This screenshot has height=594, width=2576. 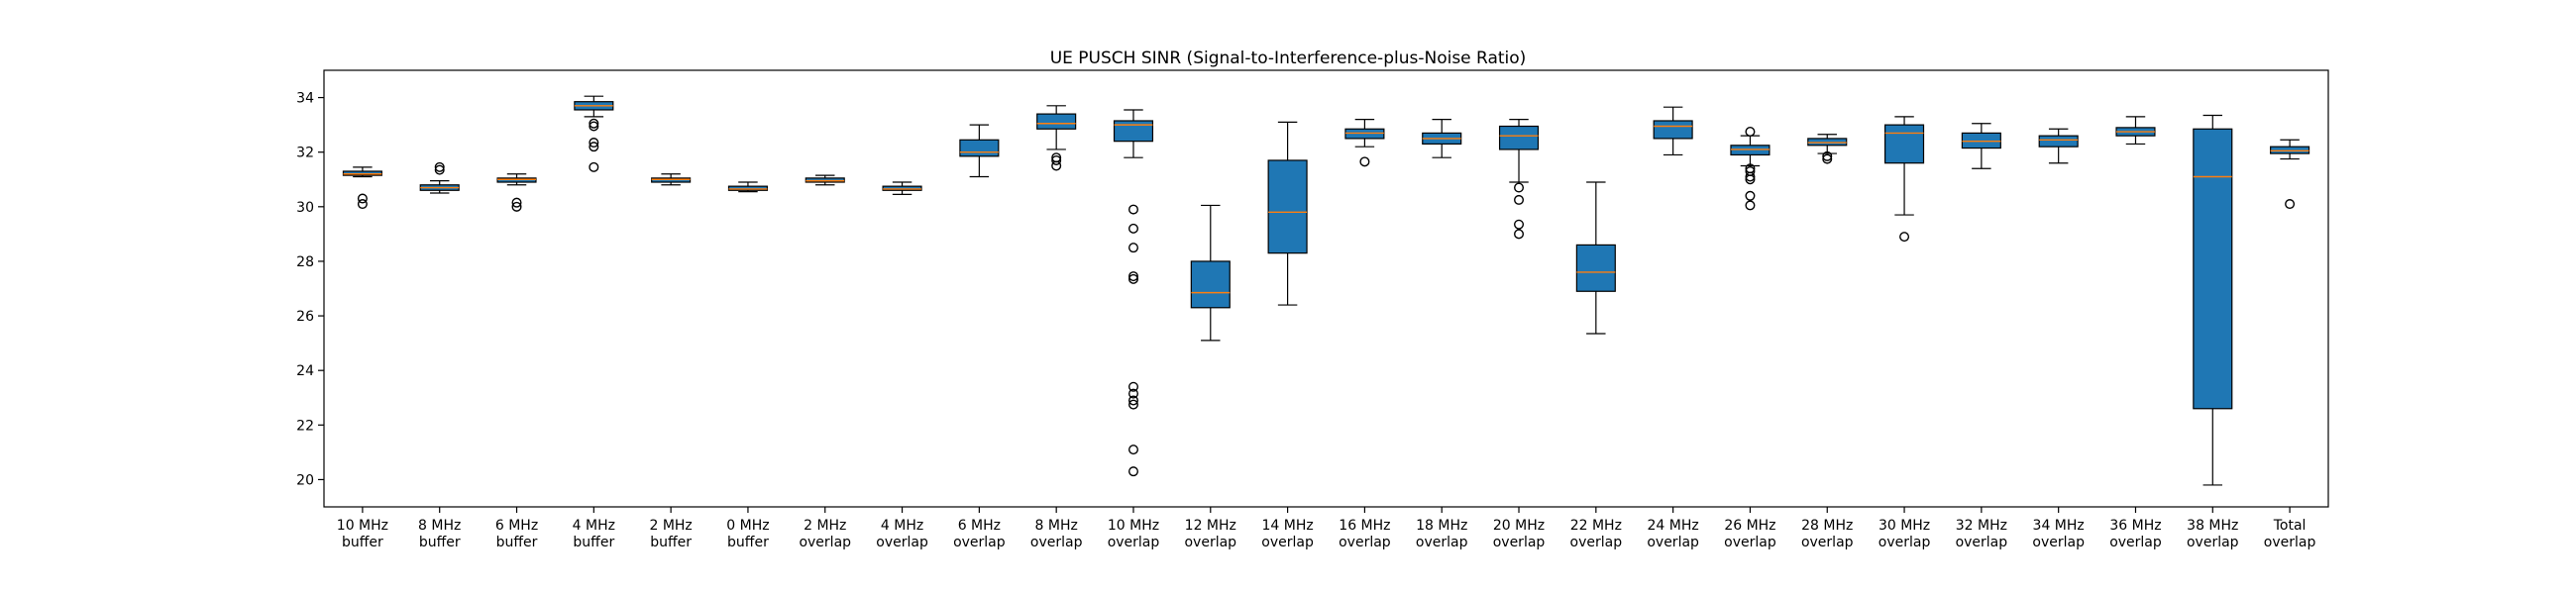 I want to click on y-tick-label: 24, so click(x=305, y=371).